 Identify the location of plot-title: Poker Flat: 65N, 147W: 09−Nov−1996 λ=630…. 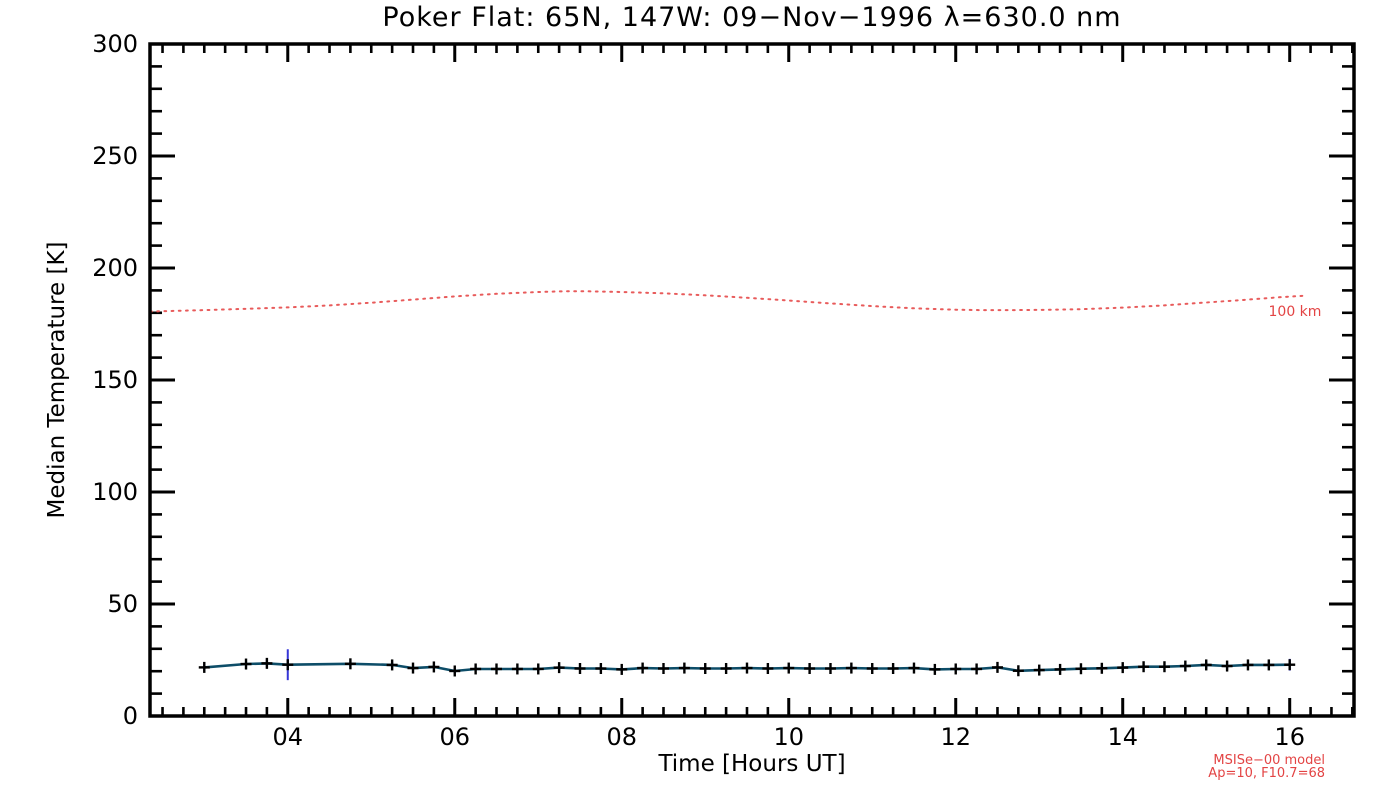
(752, 17).